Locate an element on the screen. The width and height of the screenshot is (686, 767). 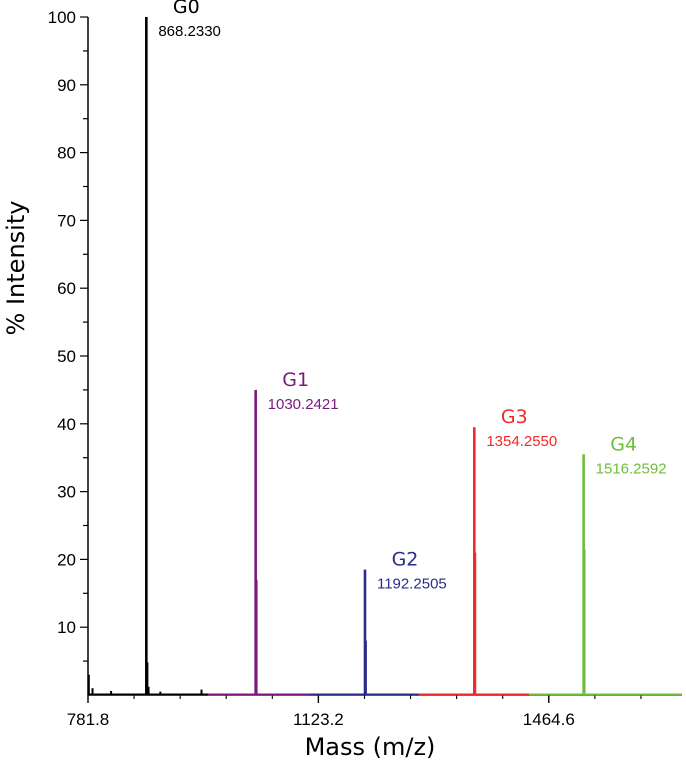
peak-name-label: G0 is located at coordinates (186, 9).